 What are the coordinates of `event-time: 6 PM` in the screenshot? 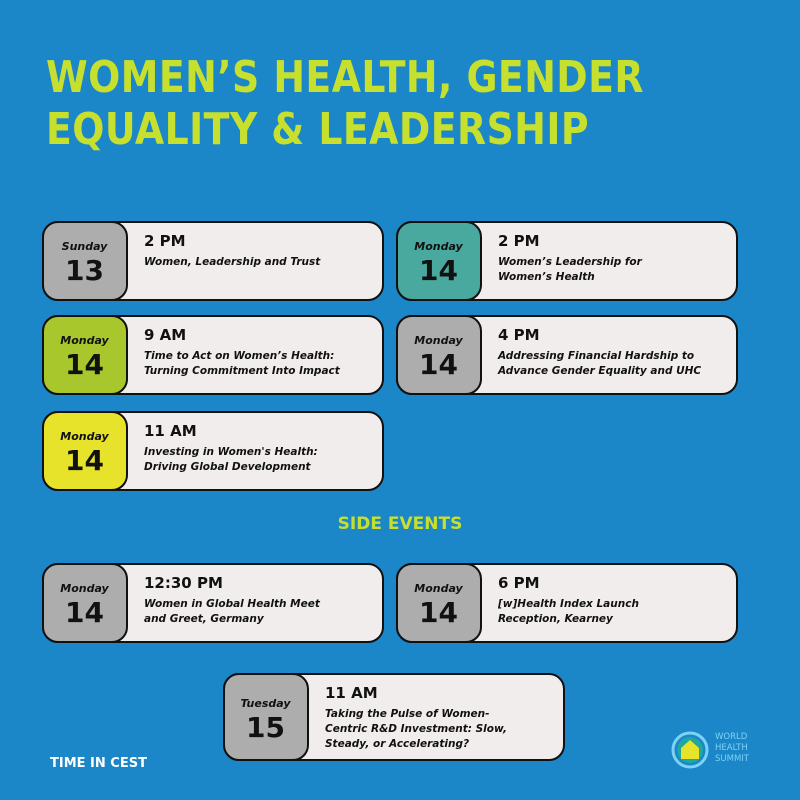 It's located at (519, 583).